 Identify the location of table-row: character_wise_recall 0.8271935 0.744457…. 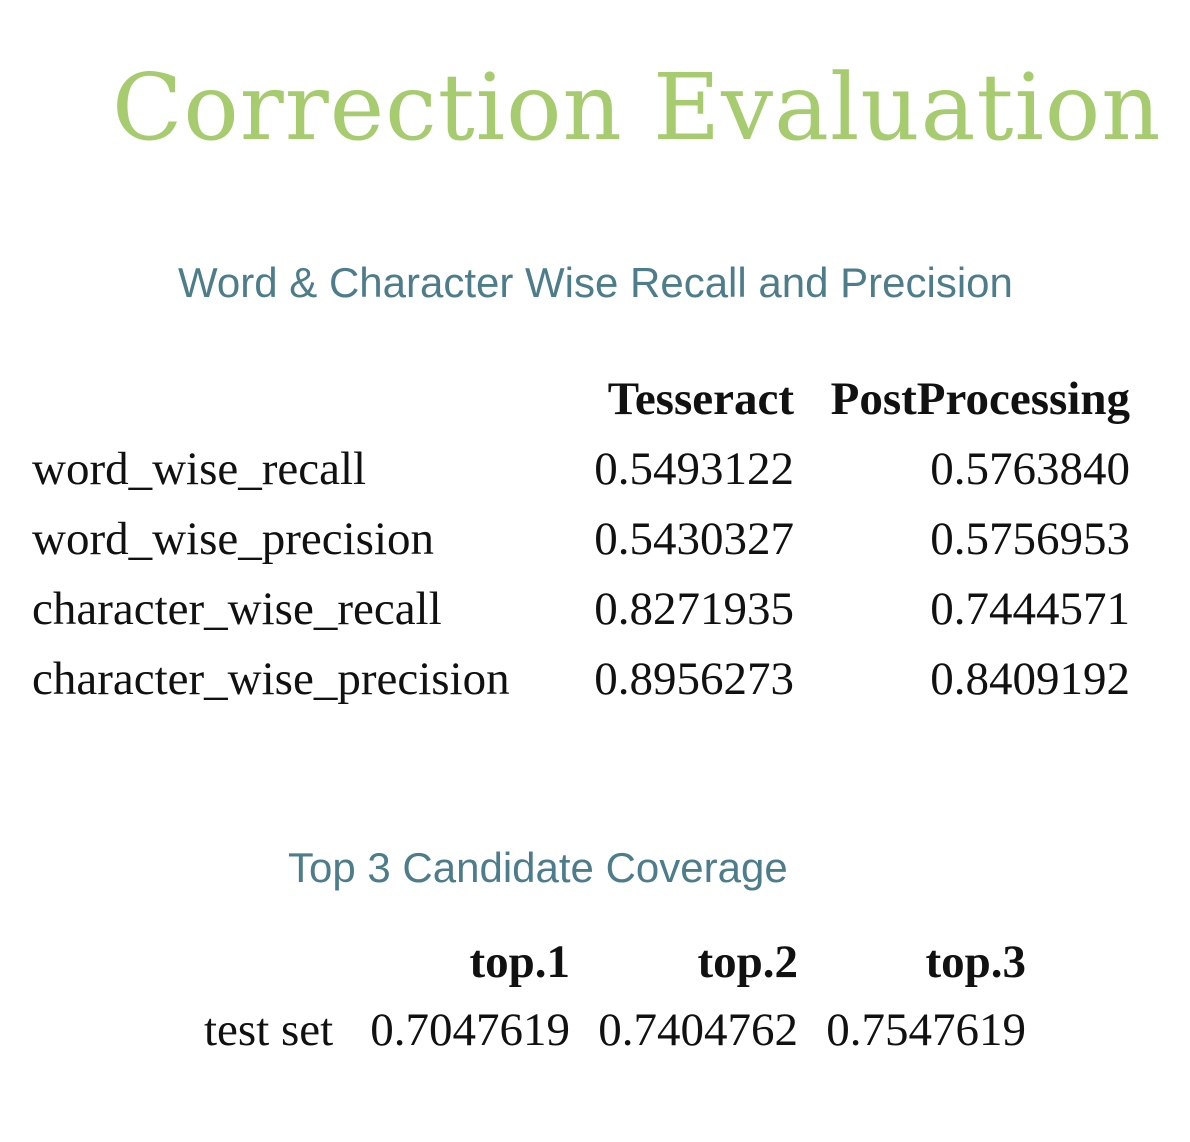
(581, 609).